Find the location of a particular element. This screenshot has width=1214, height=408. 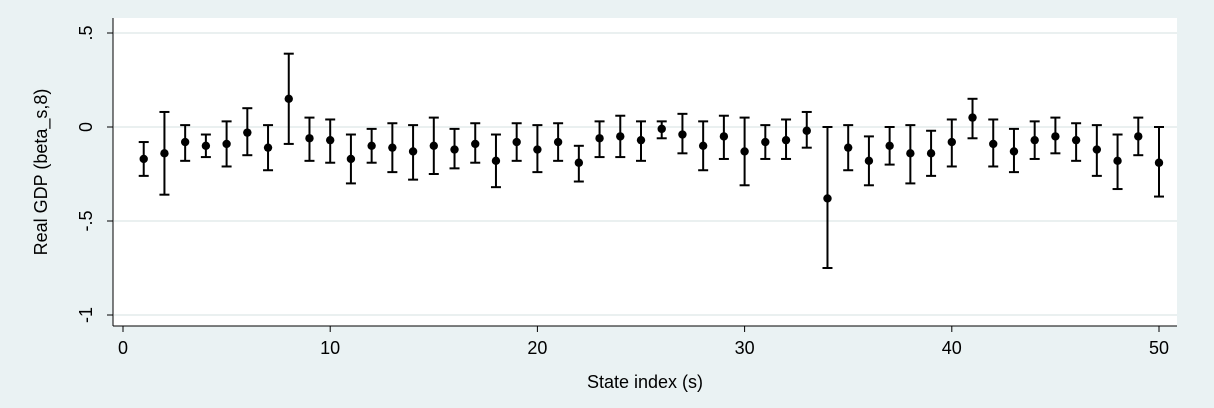

y-tick-label: 0 is located at coordinates (86, 127).